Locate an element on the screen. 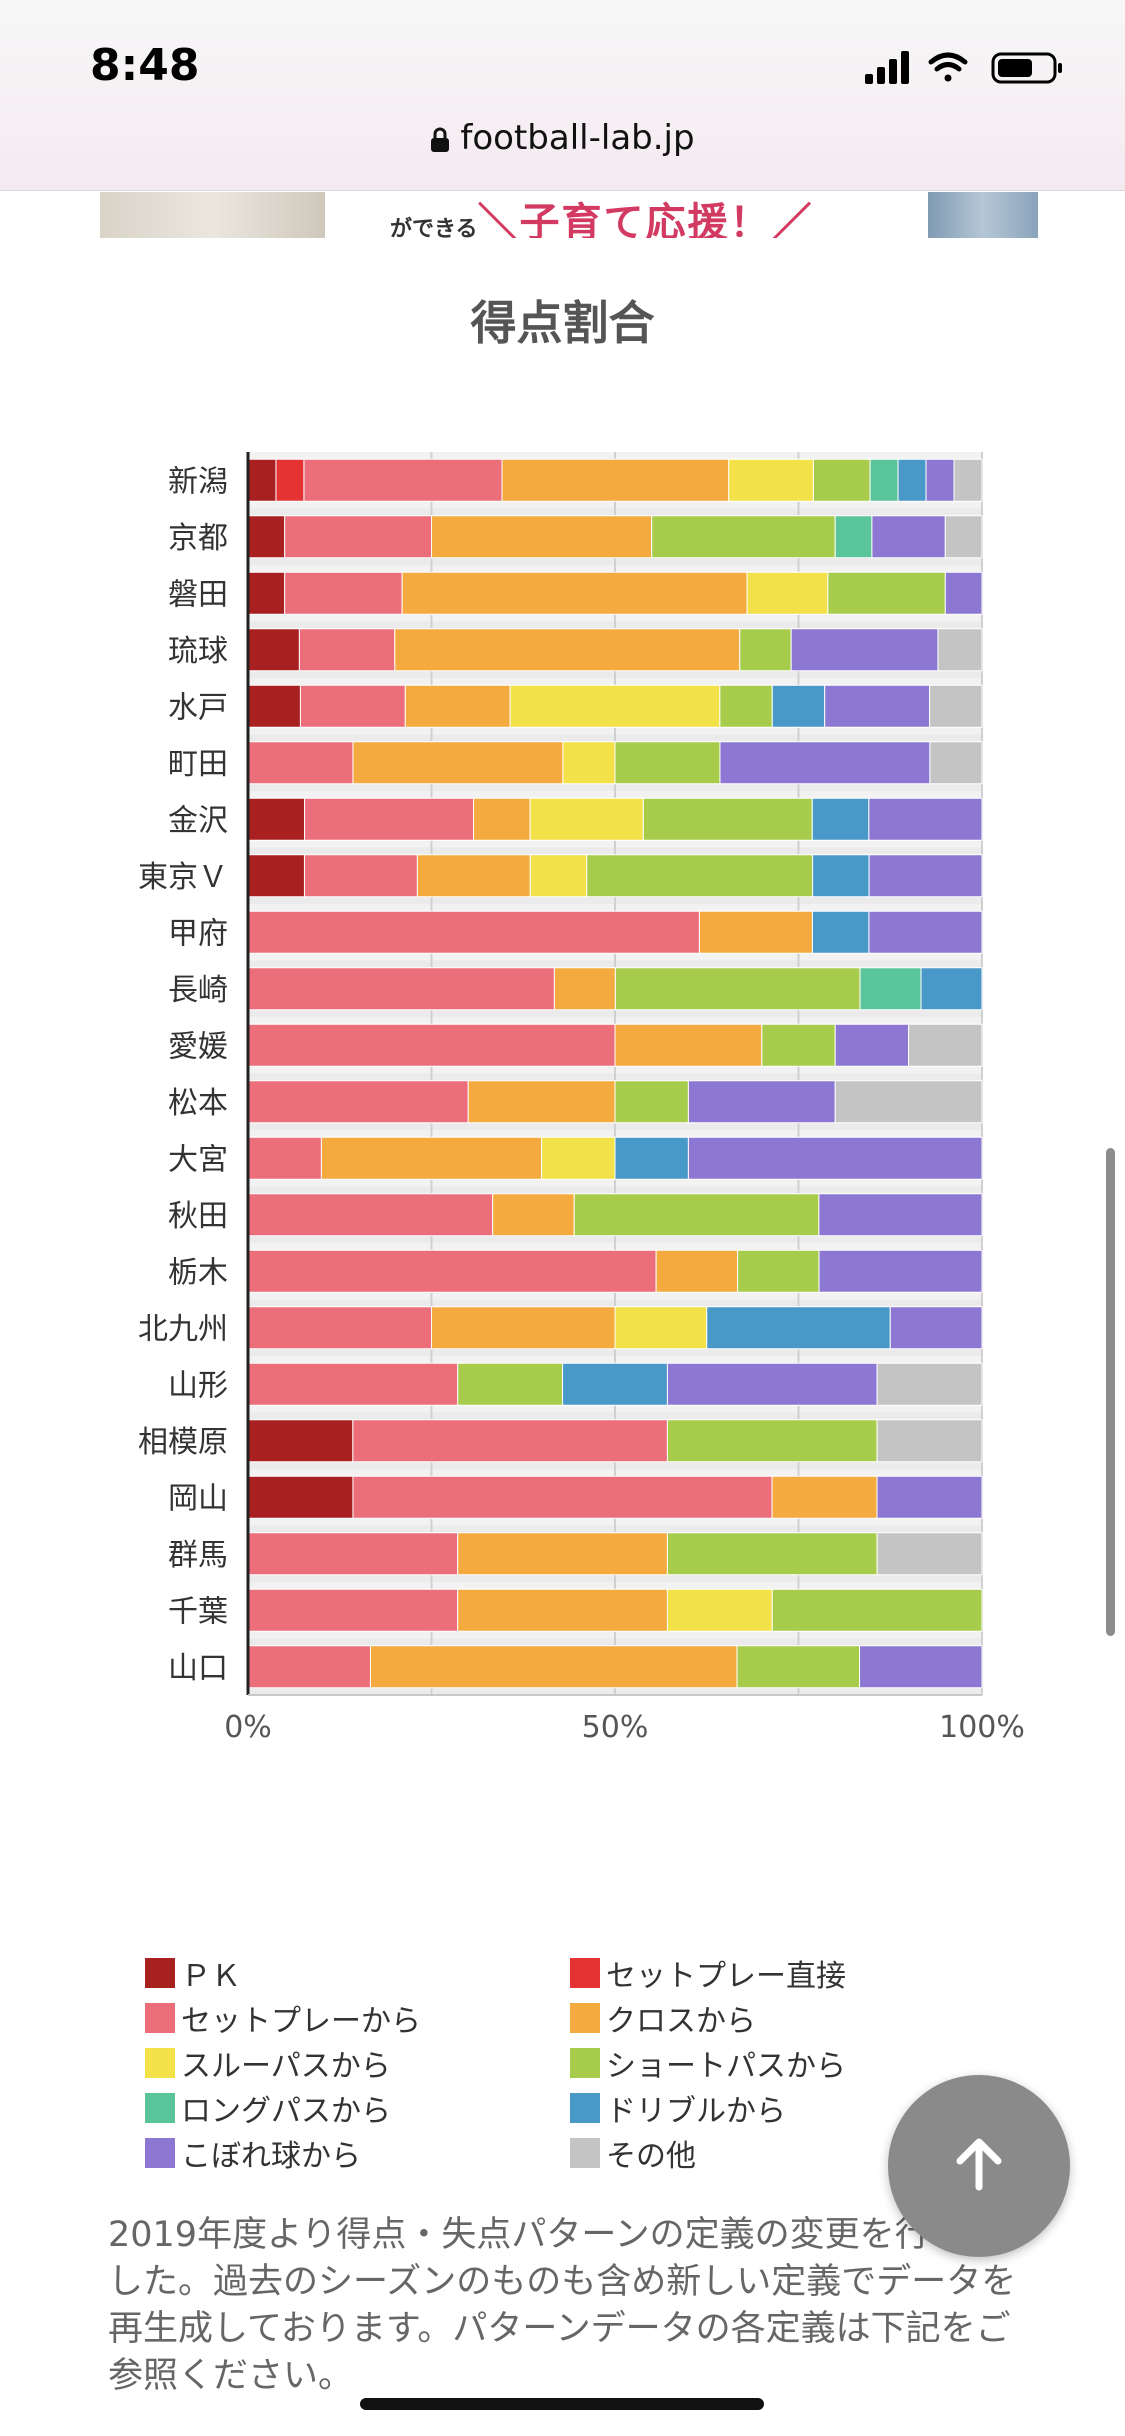 The height and width of the screenshot is (2436, 1125). category-label: 長崎 is located at coordinates (198, 990).